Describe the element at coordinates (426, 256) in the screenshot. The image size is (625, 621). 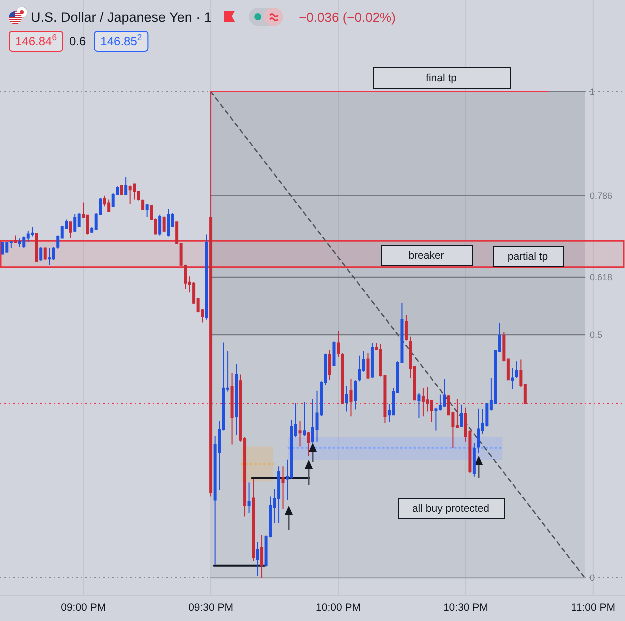
I see `annotation: breaker` at that location.